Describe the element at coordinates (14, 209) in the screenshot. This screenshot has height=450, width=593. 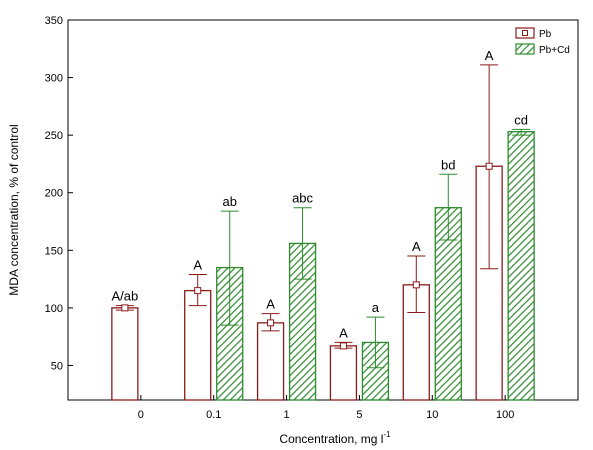
I see `y-axis-title: MDA concentration, % of control` at that location.